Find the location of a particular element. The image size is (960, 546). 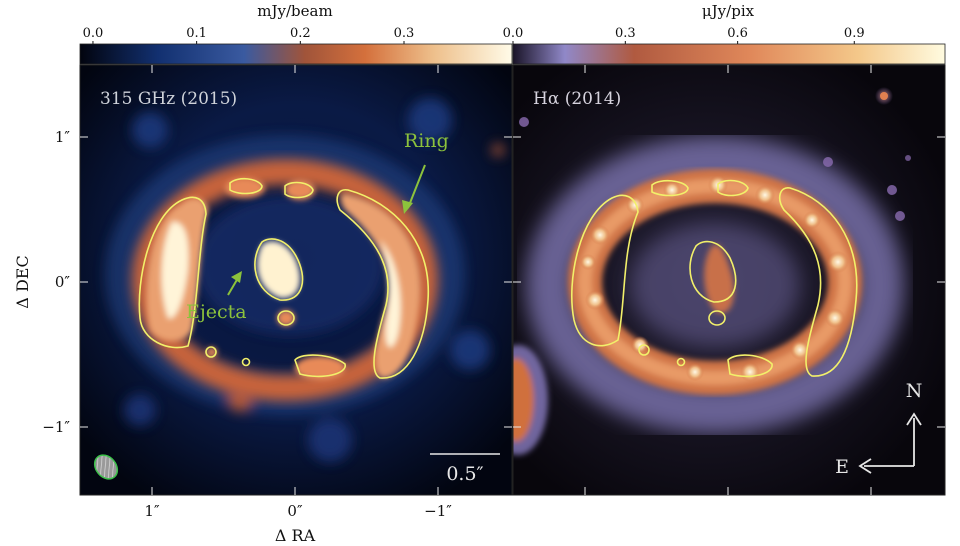

colorbar-left: mJy/beam 0.0 0.1 0.2 0.3 is located at coordinates (296, 33).